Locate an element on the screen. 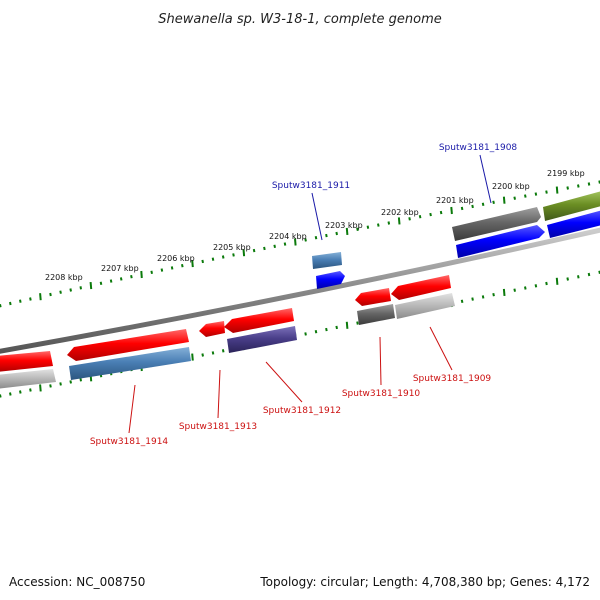 The height and width of the screenshot is (600, 600). ruler-label: 2206 kbp is located at coordinates (176, 258).